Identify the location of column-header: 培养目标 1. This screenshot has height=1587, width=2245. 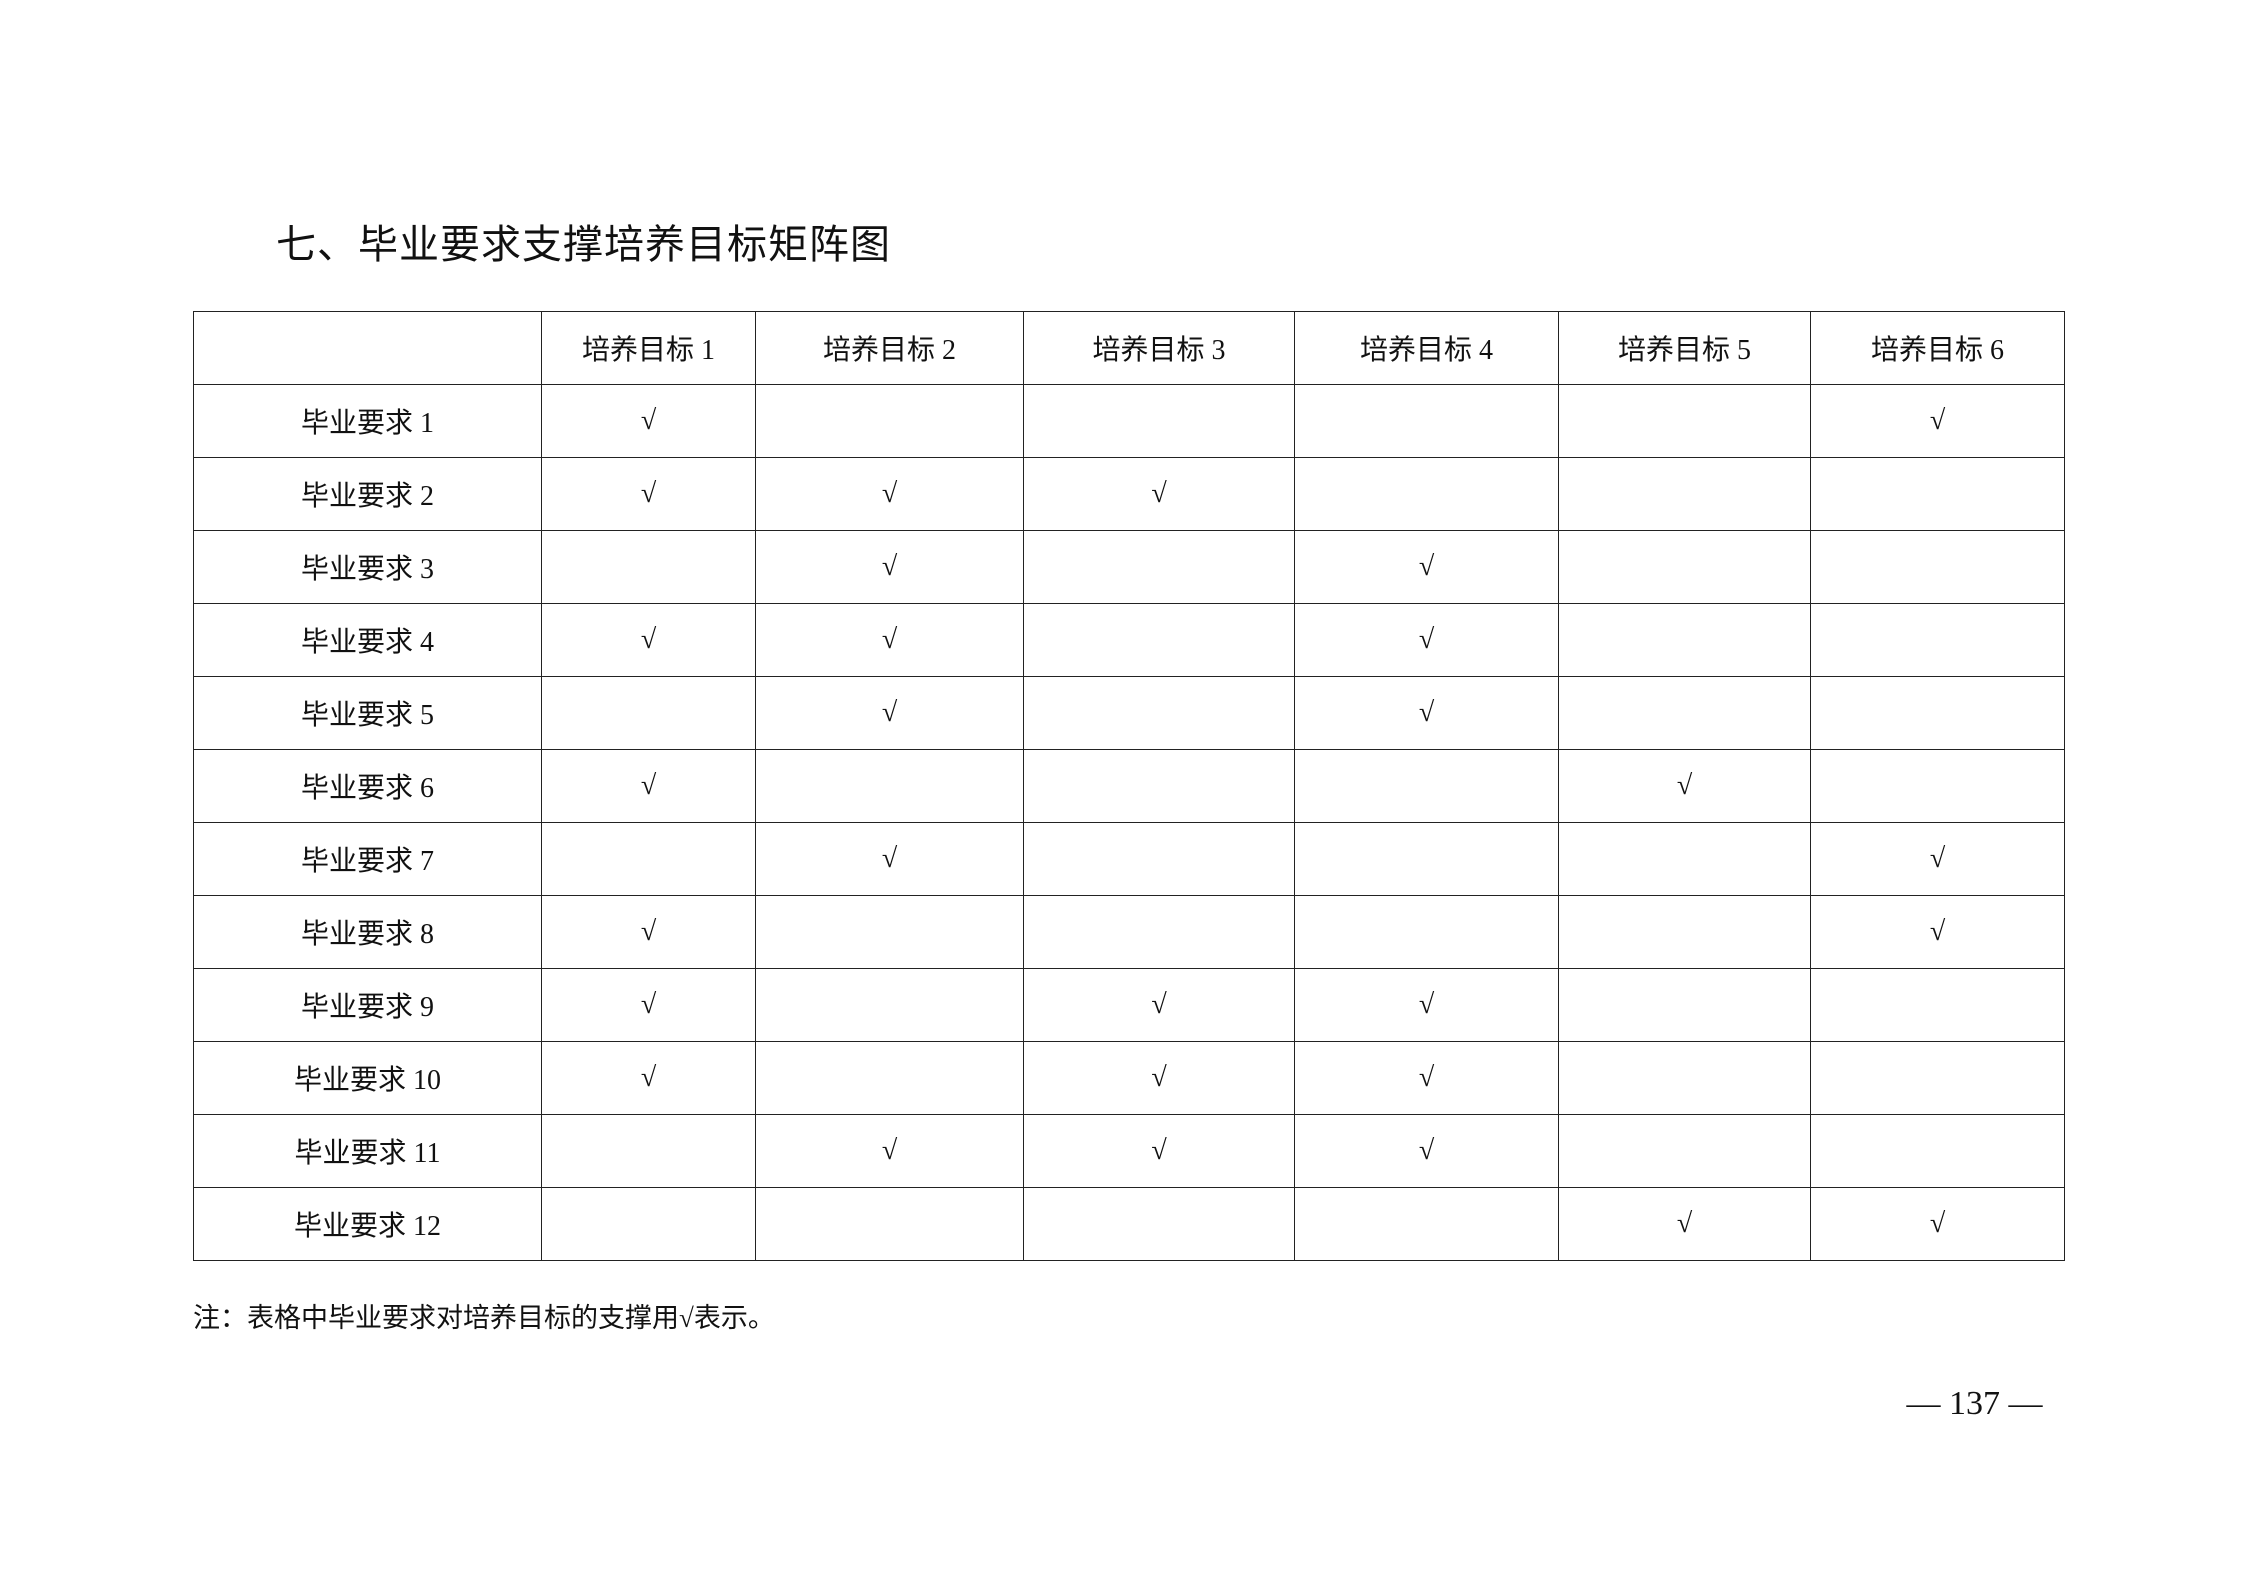
(648, 348).